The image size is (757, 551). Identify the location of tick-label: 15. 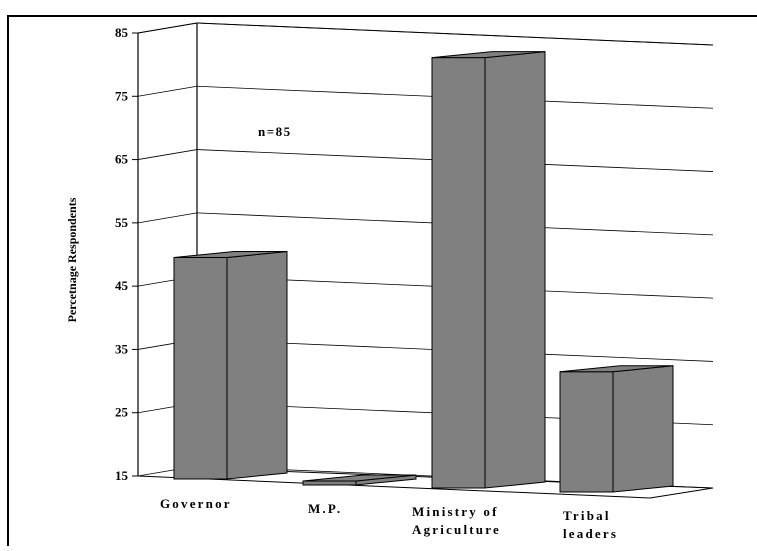
(122, 475).